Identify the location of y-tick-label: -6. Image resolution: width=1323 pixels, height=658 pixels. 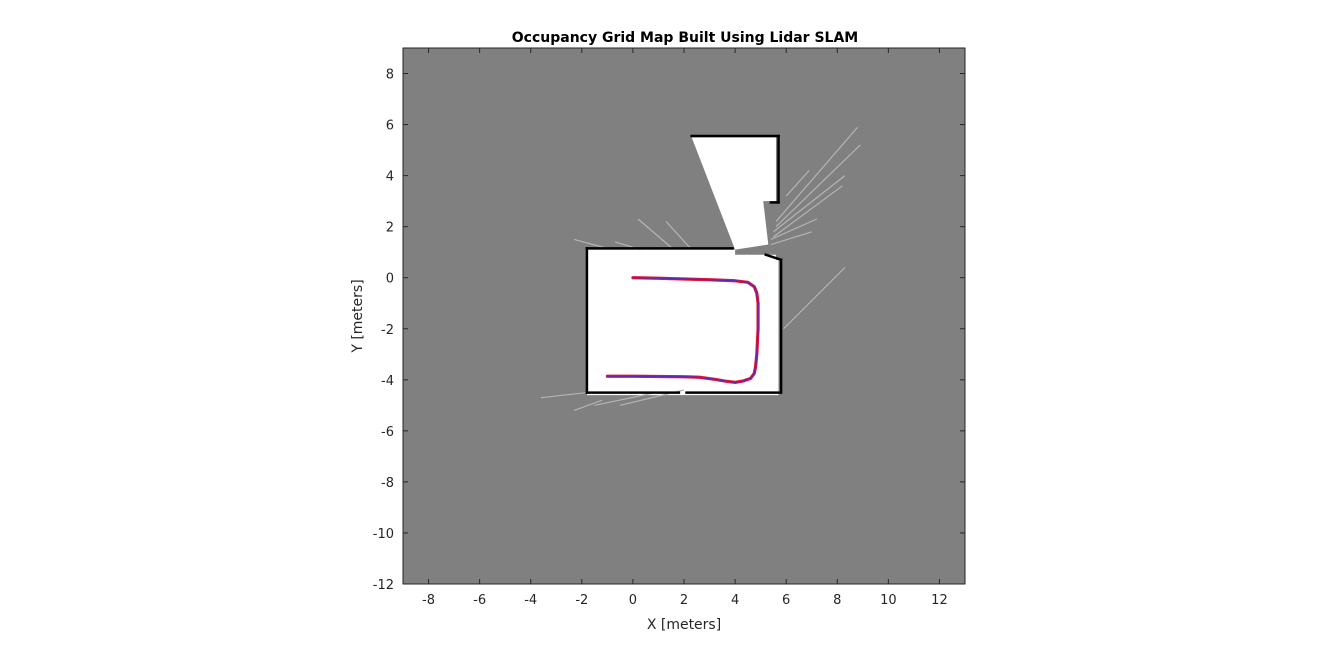
(387, 432).